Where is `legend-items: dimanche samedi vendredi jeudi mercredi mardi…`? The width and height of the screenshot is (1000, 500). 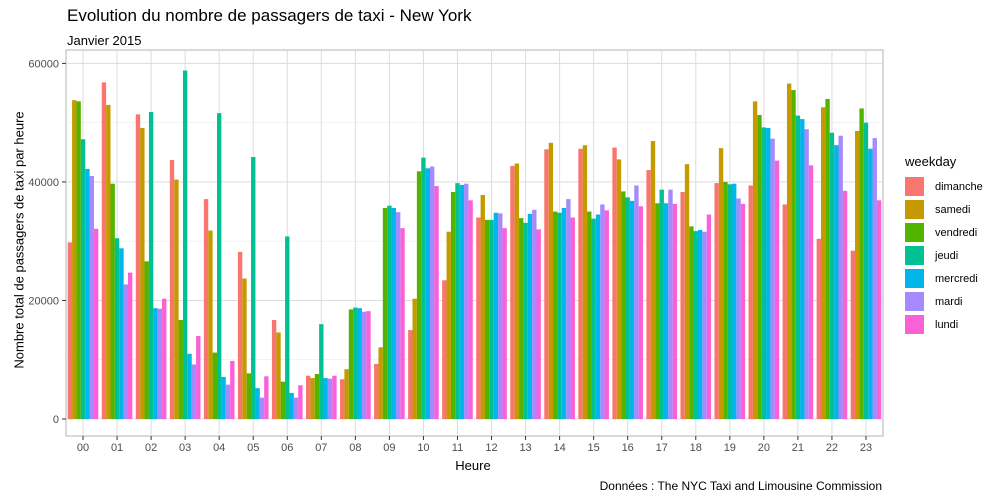
legend-items: dimanche samedi vendredi jeudi mercredi mardi… is located at coordinates (944, 255).